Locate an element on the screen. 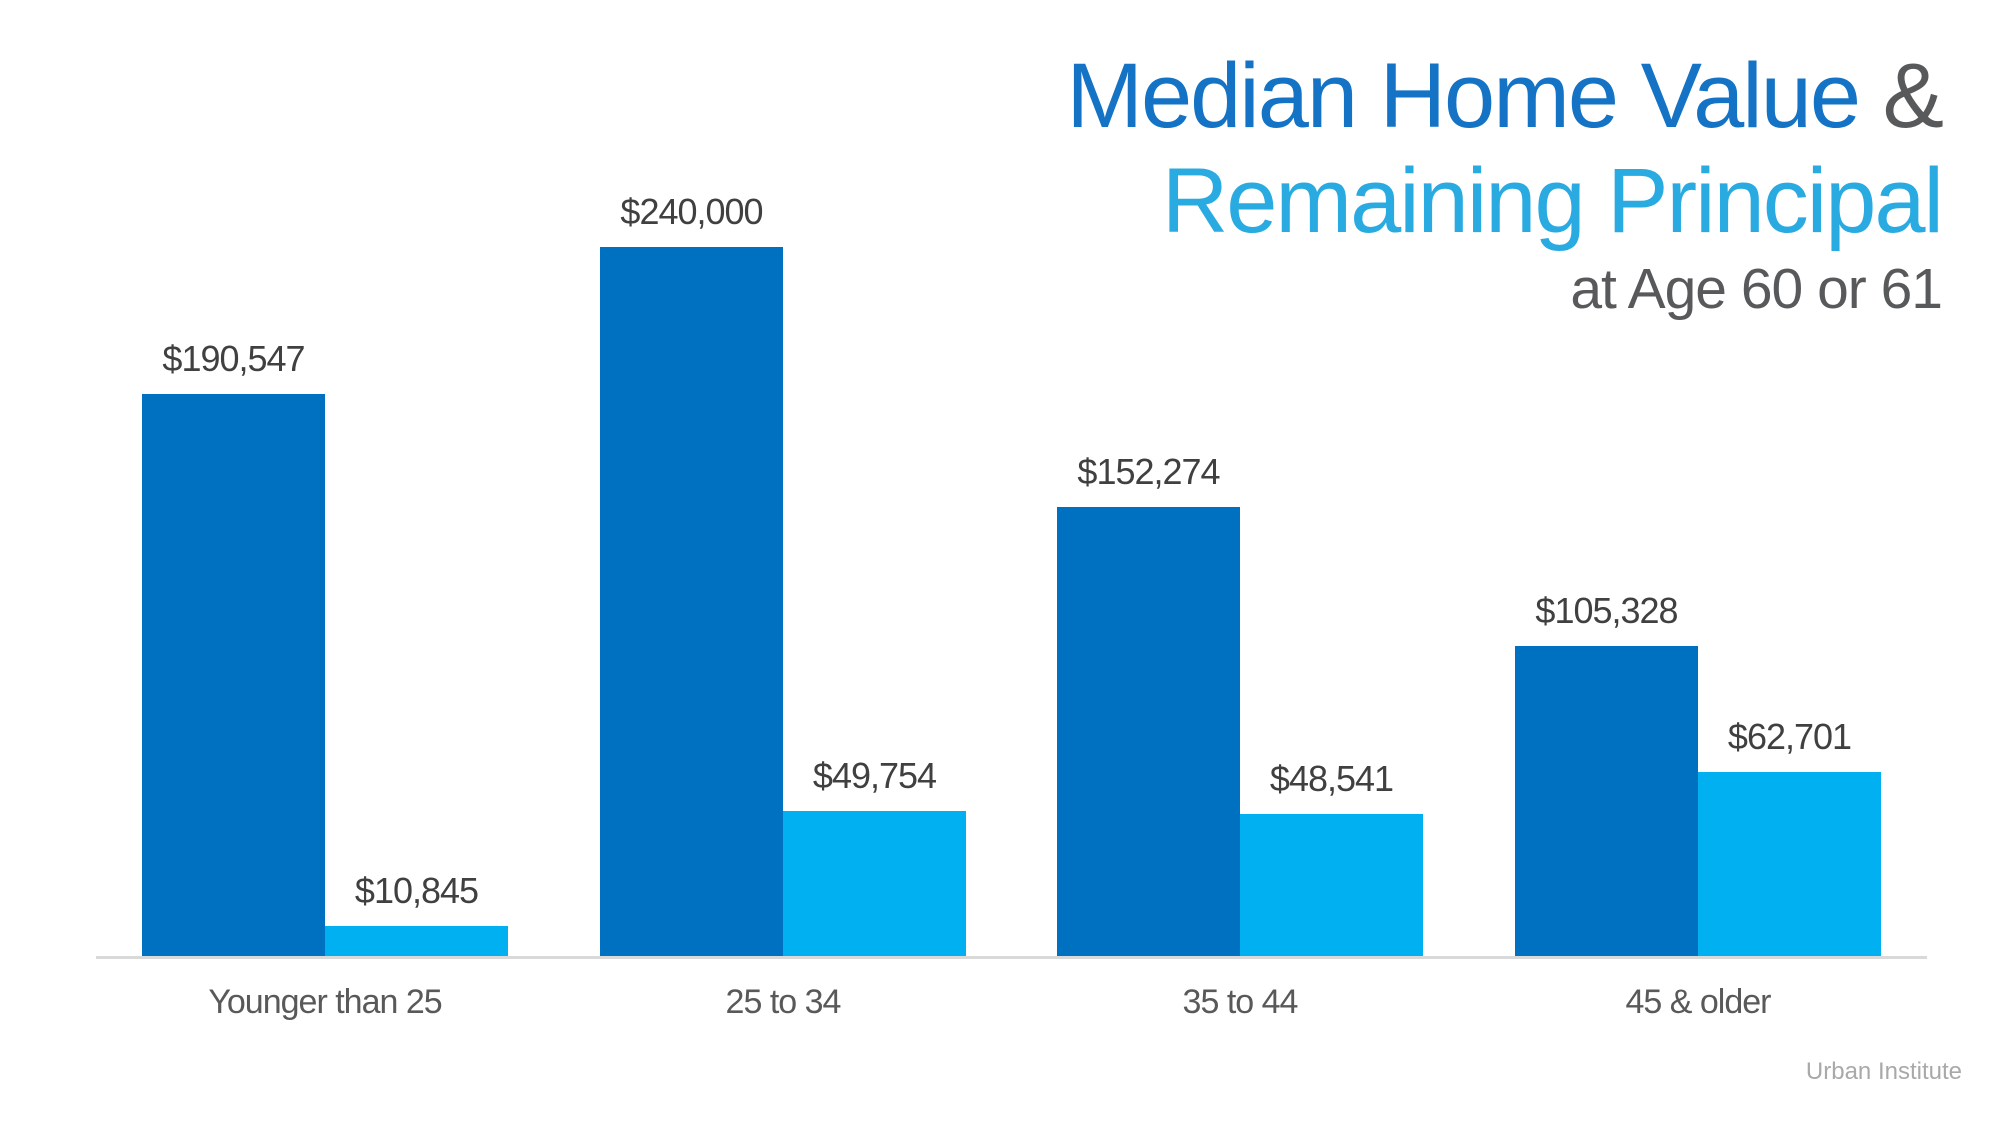 This screenshot has width=2000, height=1125. source-credit: Urban Institute is located at coordinates (1883, 1071).